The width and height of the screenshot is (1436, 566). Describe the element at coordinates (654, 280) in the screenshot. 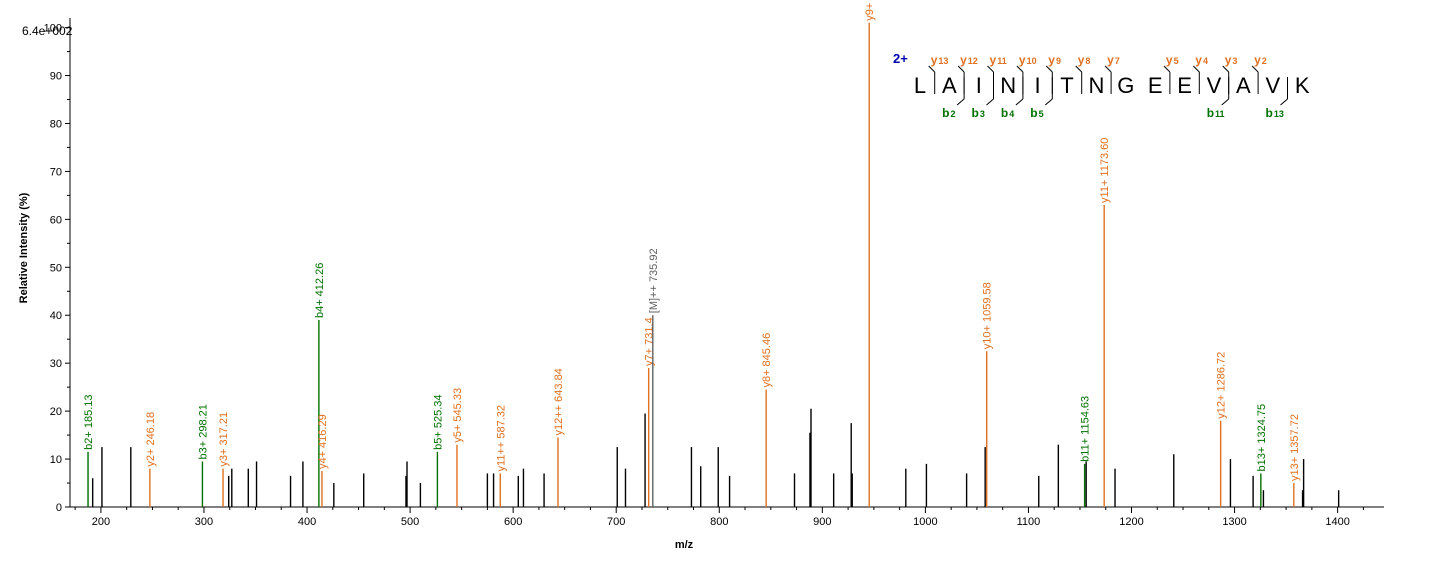

I see `peak-label: [M]++ 735.92` at that location.